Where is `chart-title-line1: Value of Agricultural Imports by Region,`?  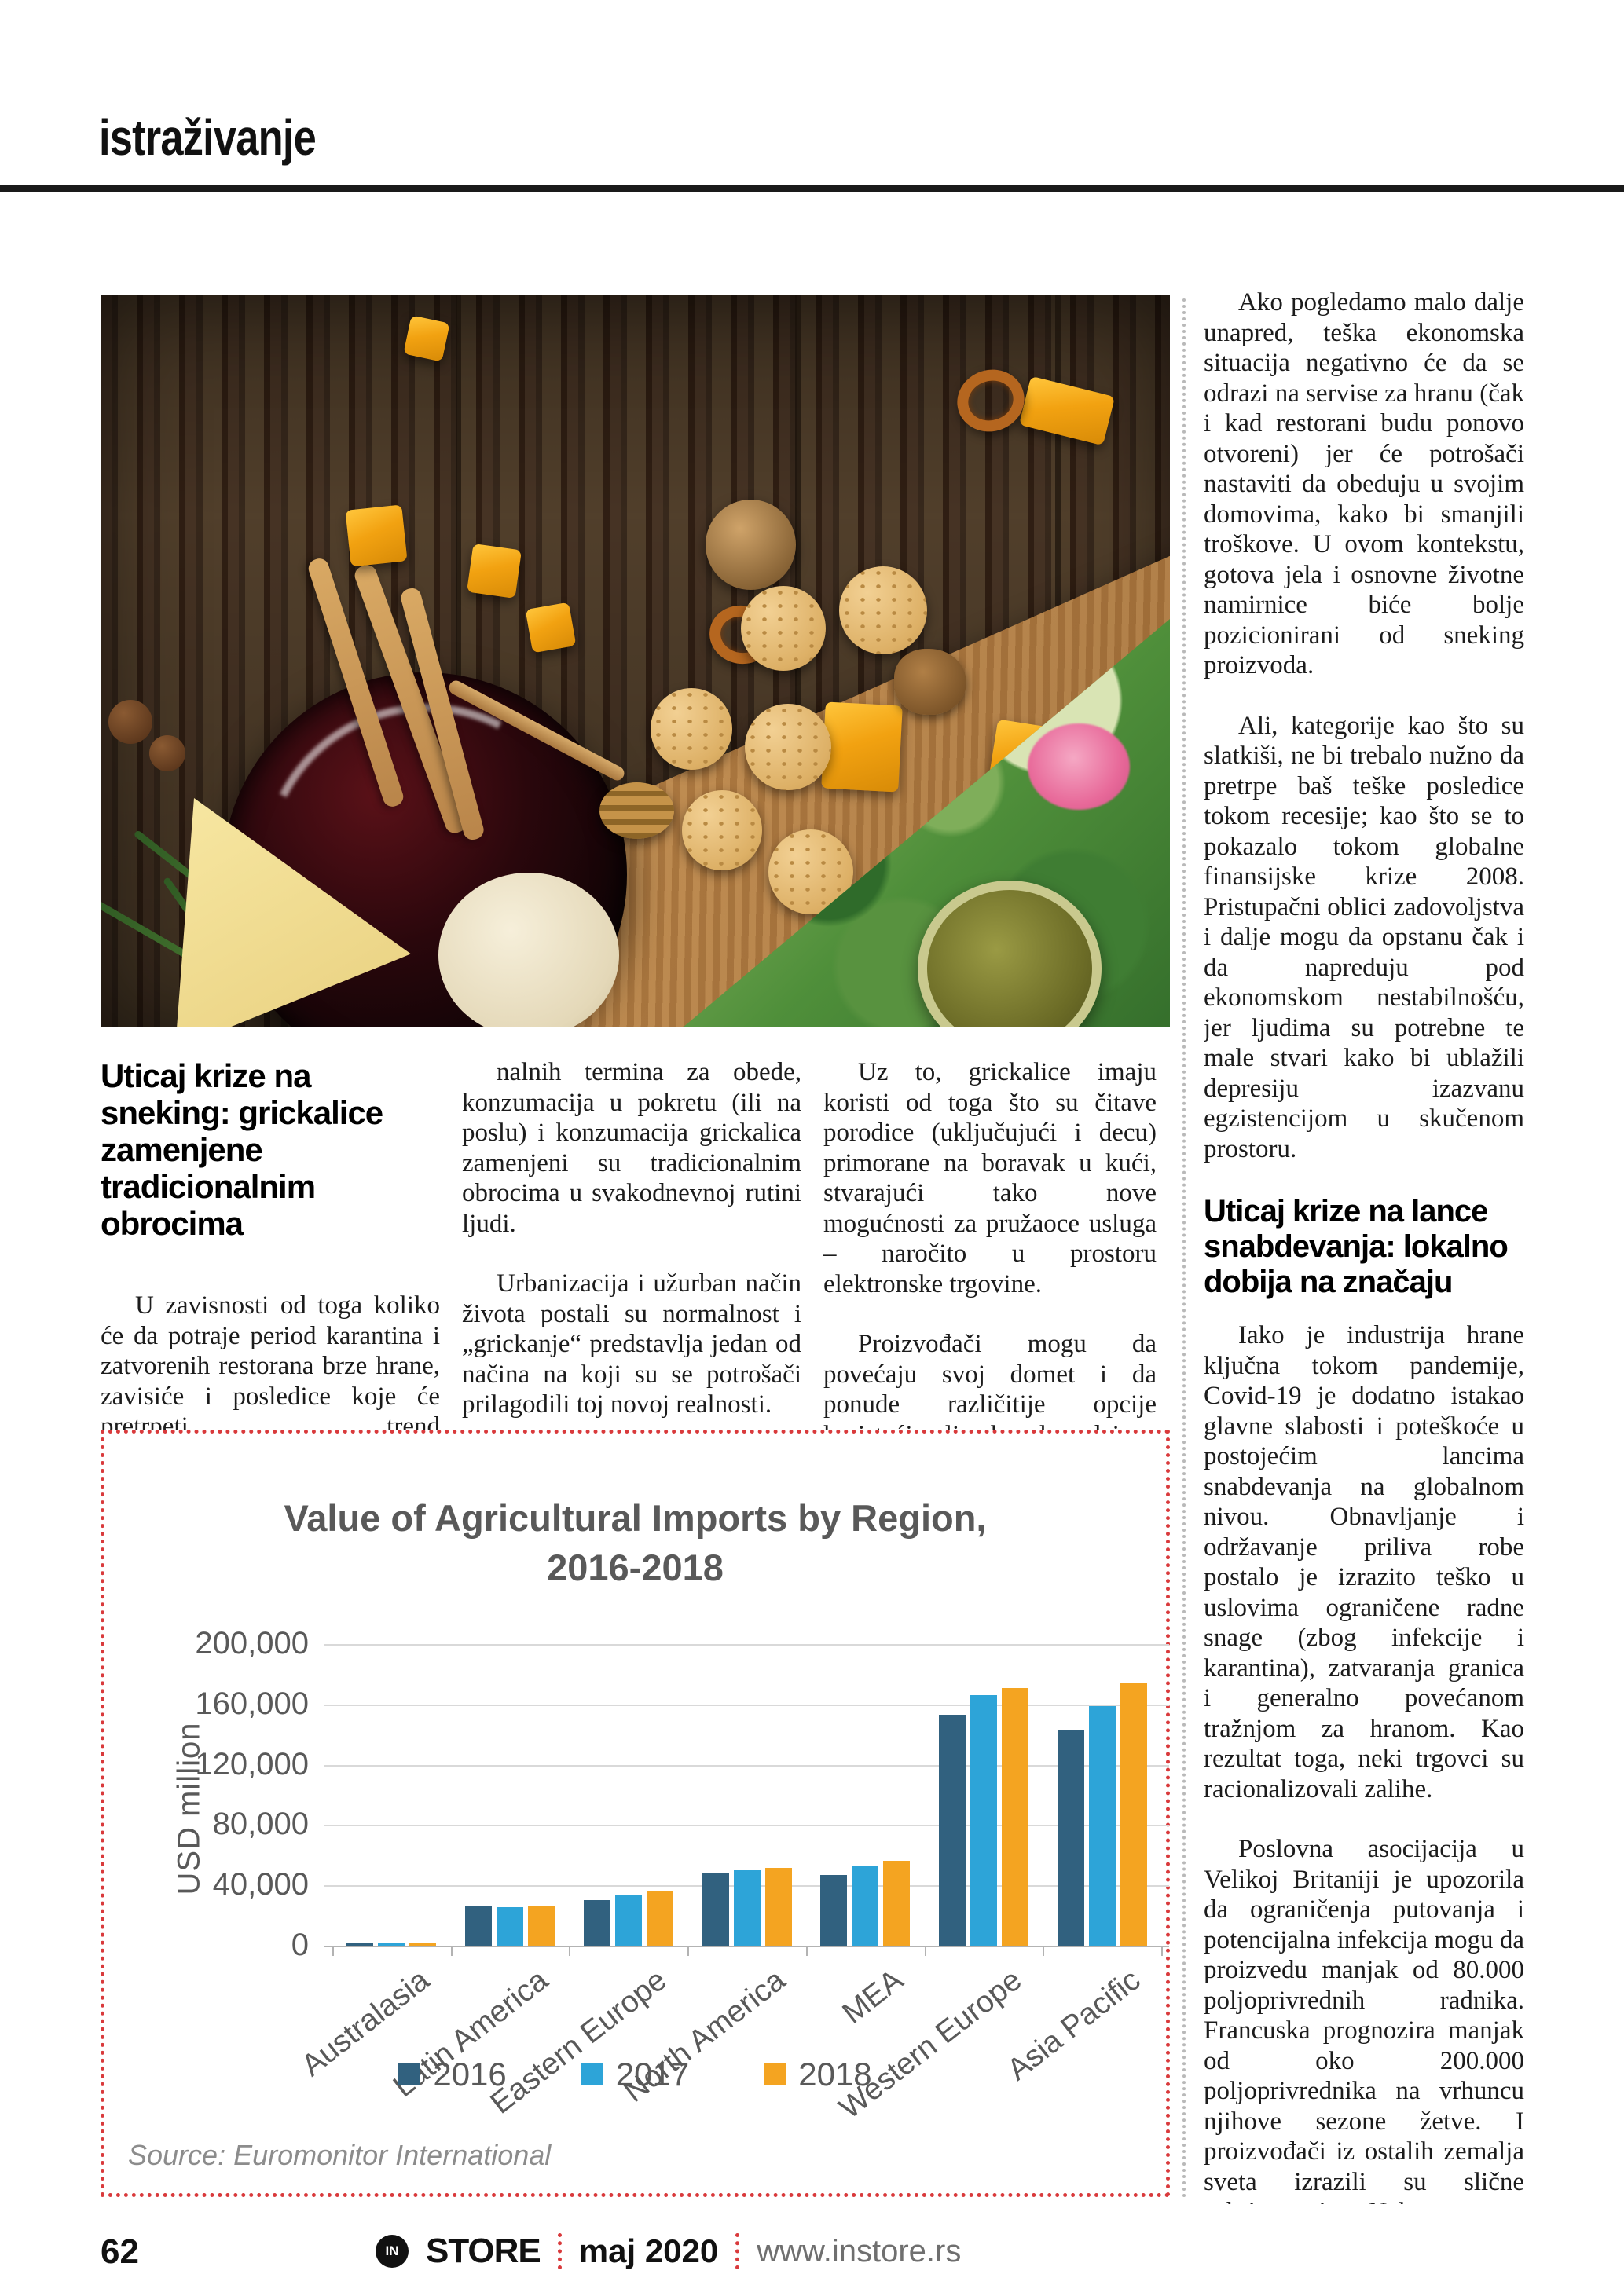 chart-title-line1: Value of Agricultural Imports by Region, is located at coordinates (636, 1518).